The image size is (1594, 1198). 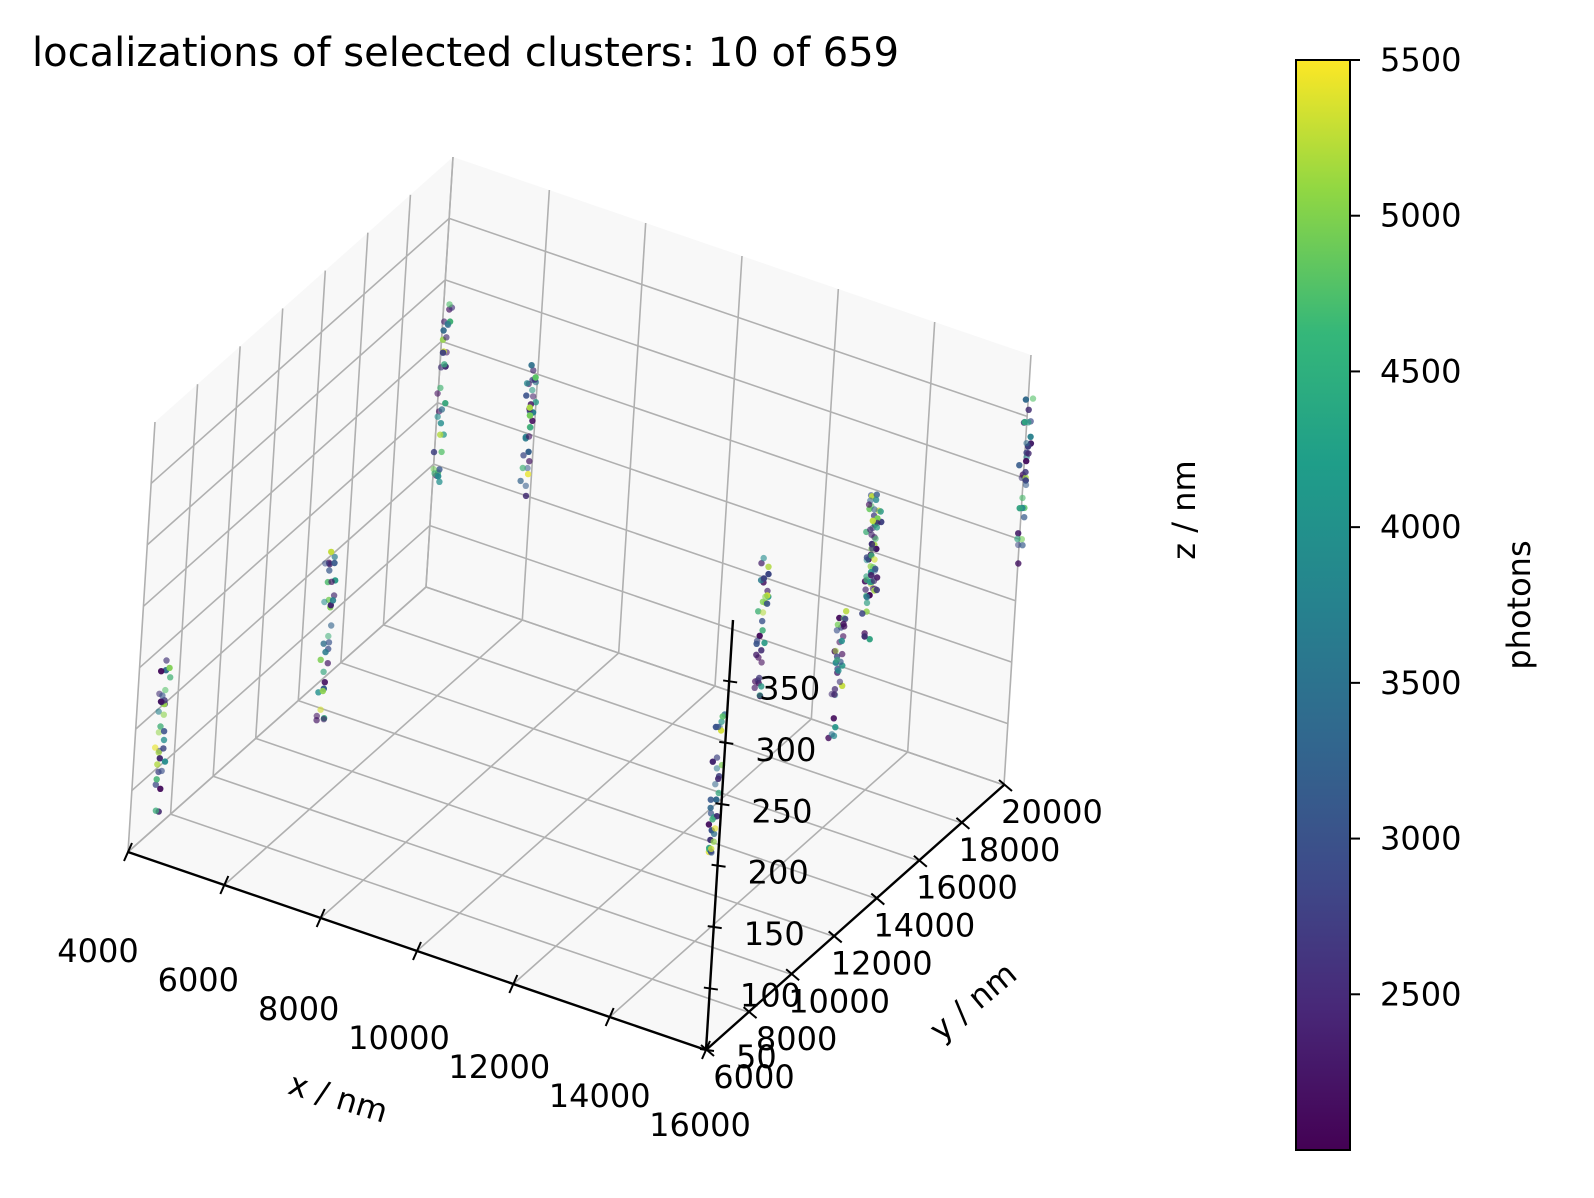 I want to click on left-pane, so click(x=290, y=504).